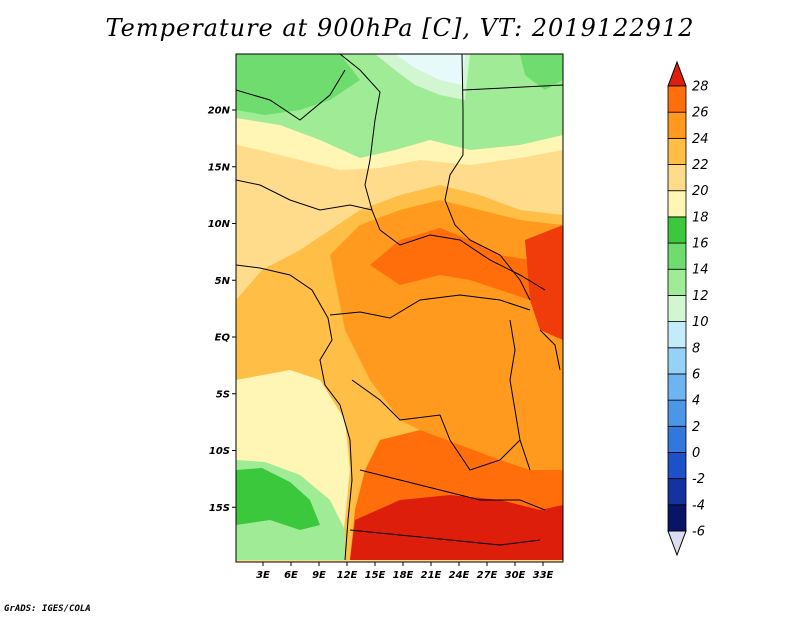 The image size is (800, 618). I want to click on border-angola-namibia, so click(452, 490).